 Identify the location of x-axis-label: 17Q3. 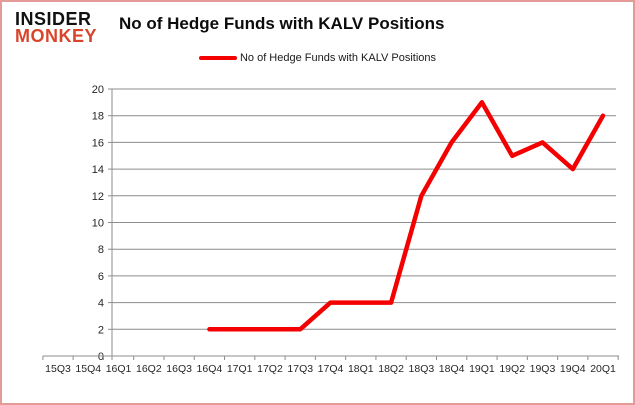
(300, 369).